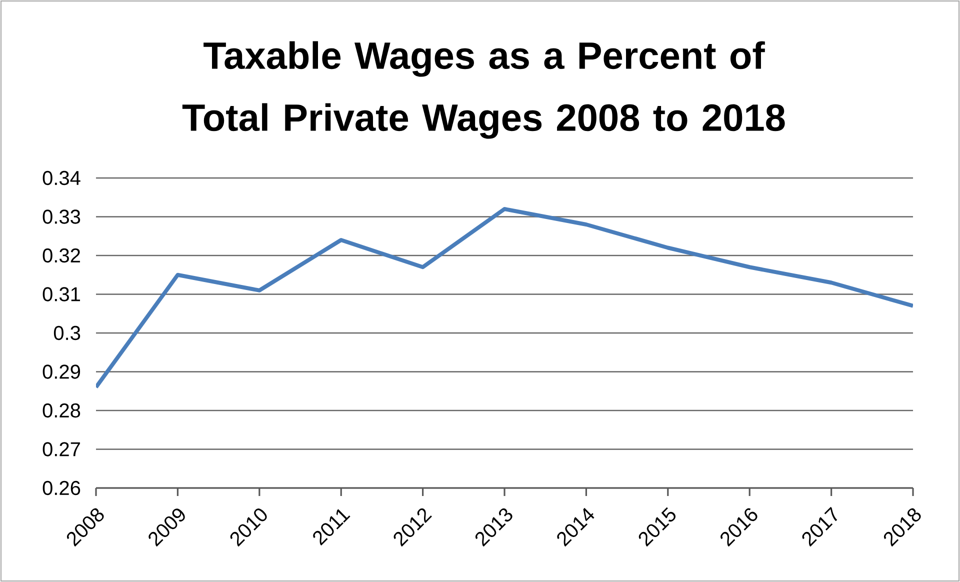 The height and width of the screenshot is (582, 960). Describe the element at coordinates (483, 90) in the screenshot. I see `chart-title: Taxable Wages as a Percent of Total Private Wages 2008 to 2018` at that location.